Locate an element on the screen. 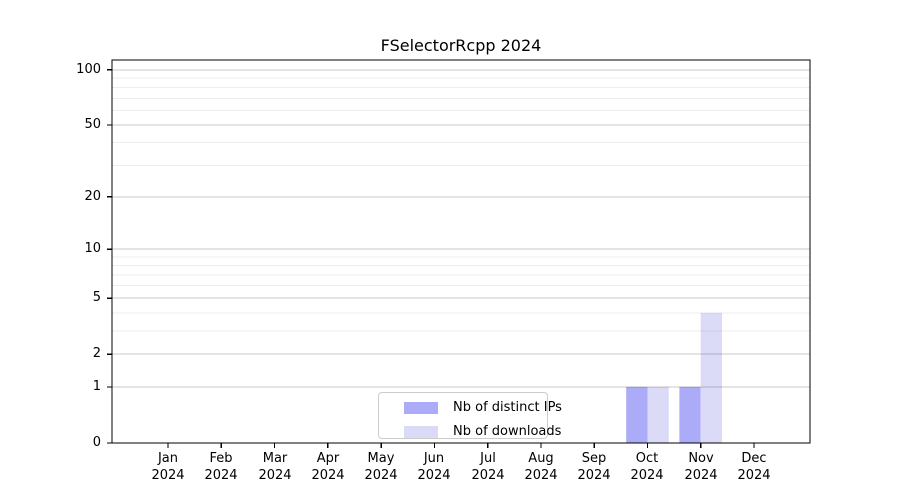  x-axis-tick-label: May 2024 is located at coordinates (381, 467).